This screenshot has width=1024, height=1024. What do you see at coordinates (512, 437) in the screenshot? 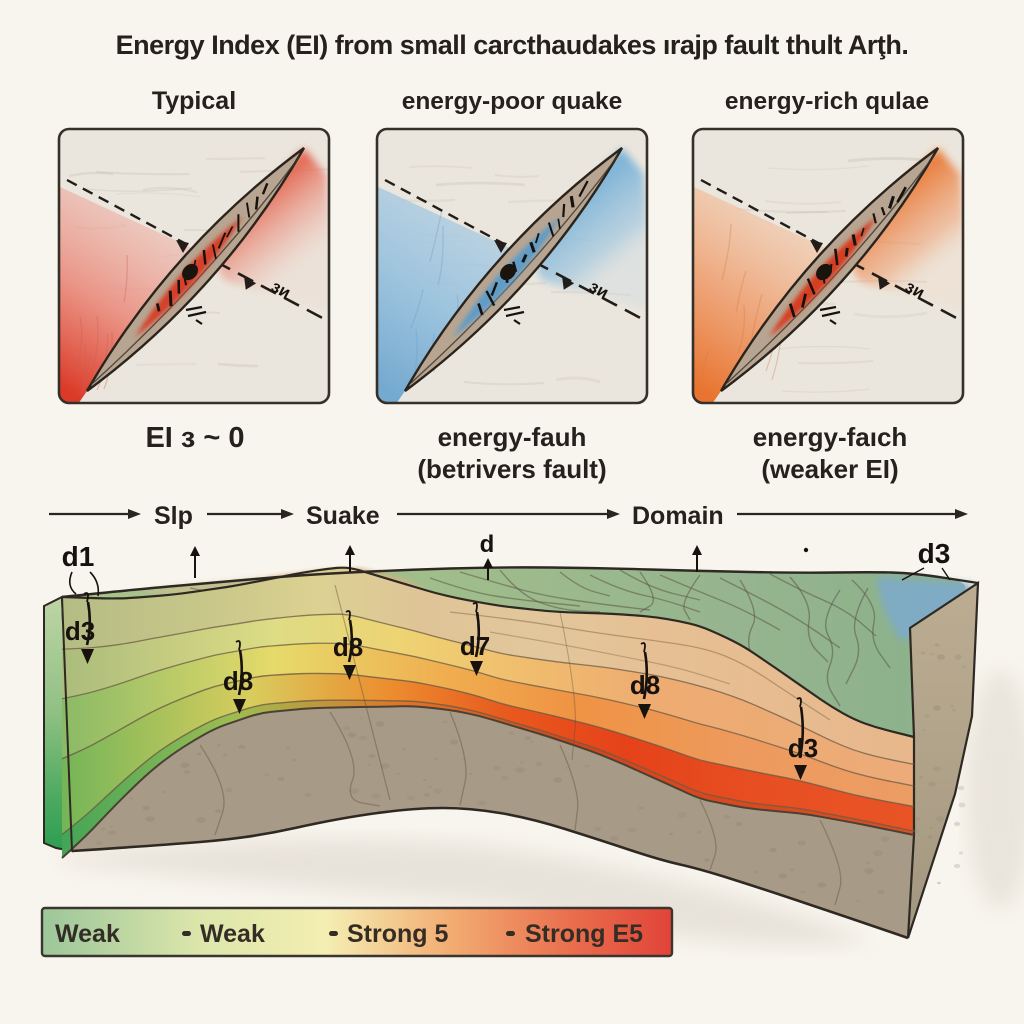
I see `svg-text: energy-fauh` at bounding box center [512, 437].